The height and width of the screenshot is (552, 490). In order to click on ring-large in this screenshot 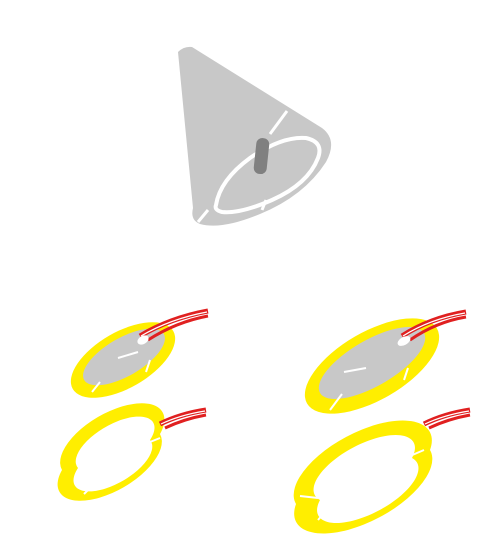, I will do `click(382, 470)`.